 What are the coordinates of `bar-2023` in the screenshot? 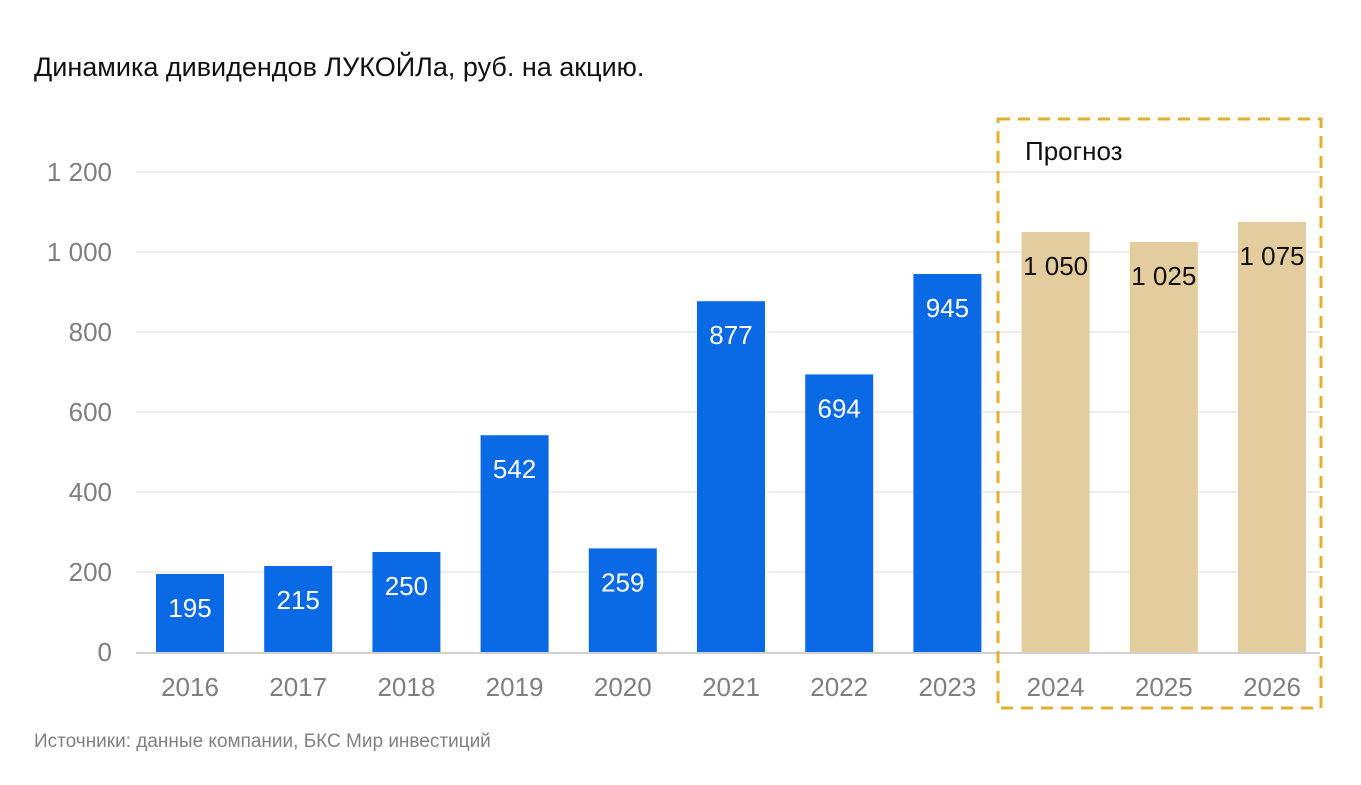 It's located at (947, 463).